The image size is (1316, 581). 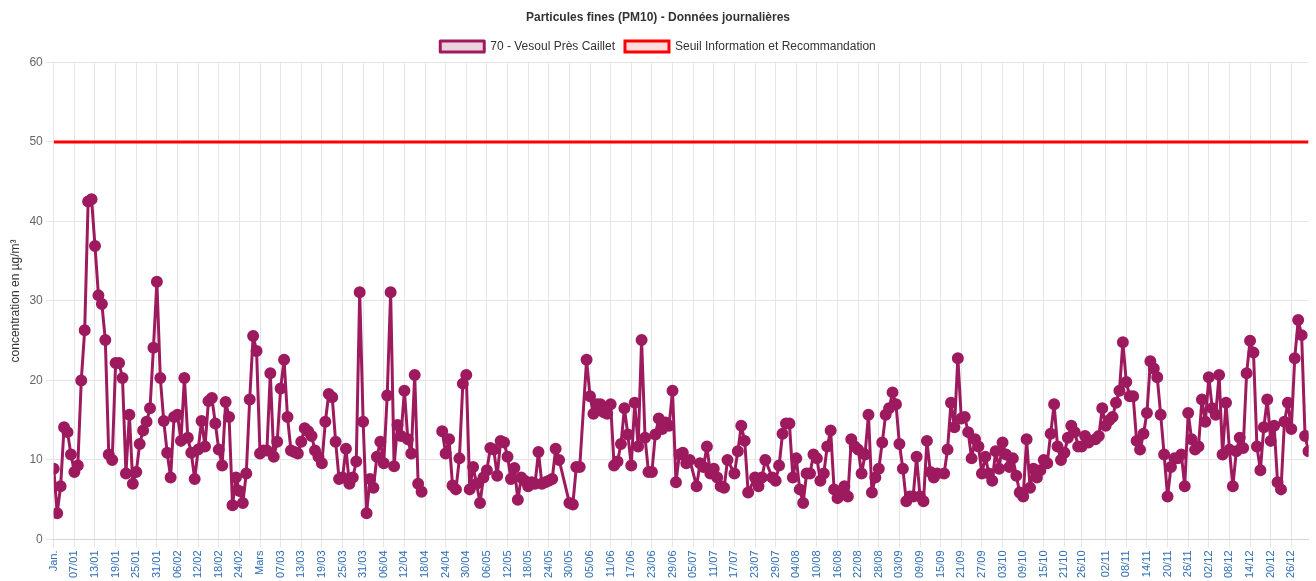 I want to click on y-axis-title: concentration en µg/m³, so click(x=14, y=301).